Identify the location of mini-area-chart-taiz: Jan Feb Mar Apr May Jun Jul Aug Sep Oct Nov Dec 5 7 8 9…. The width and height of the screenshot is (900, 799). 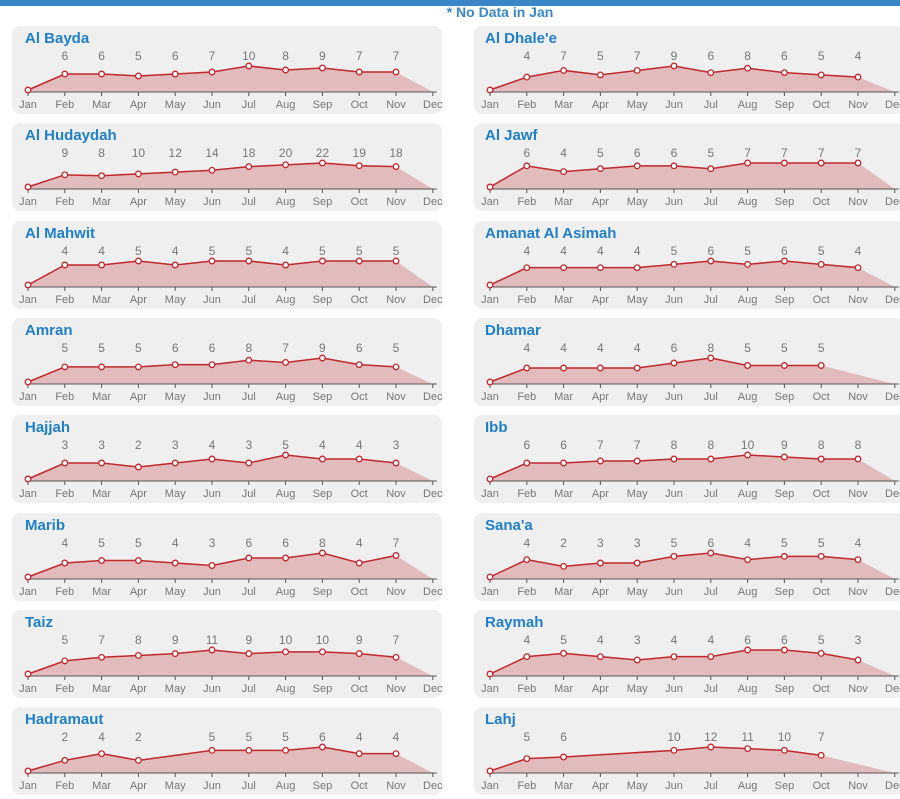
(231, 664).